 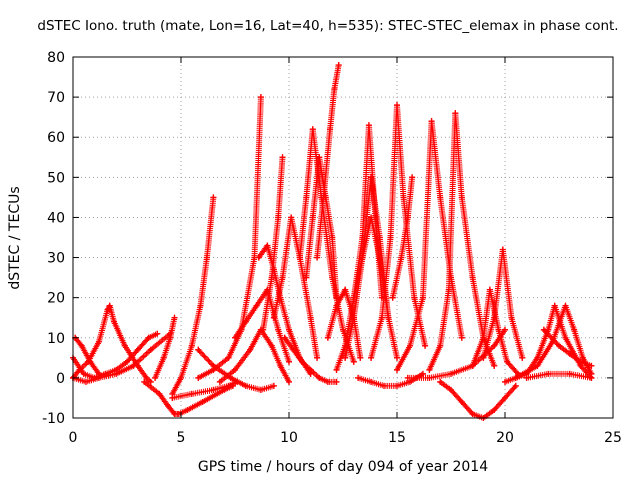 I want to click on x-tick-label: 25, so click(x=613, y=438).